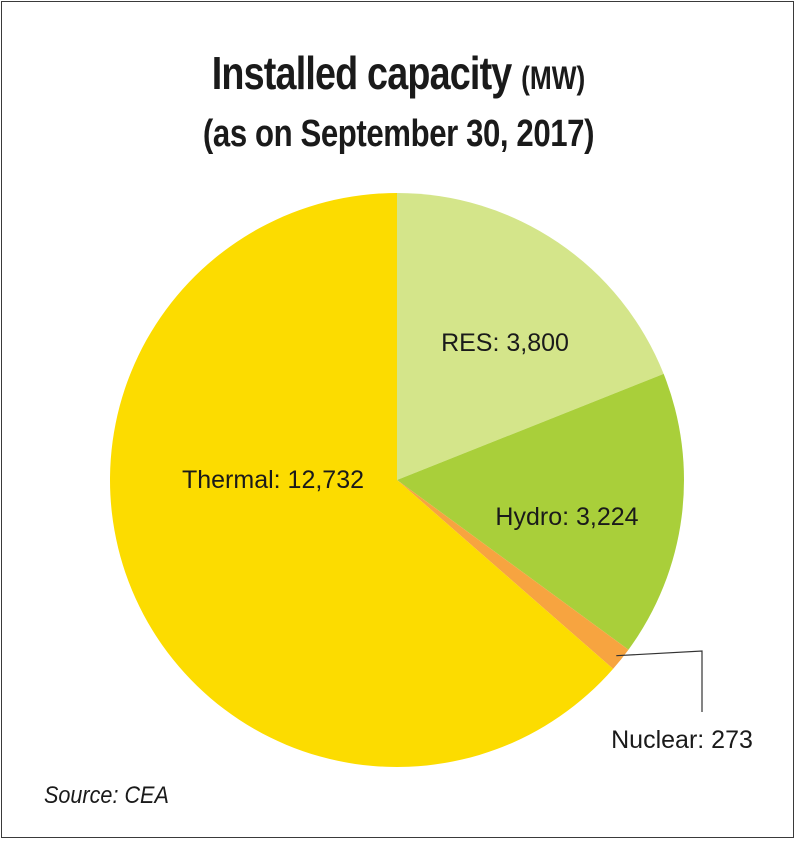 The width and height of the screenshot is (797, 841). What do you see at coordinates (659, 681) in the screenshot?
I see `nuclear-leader-line` at bounding box center [659, 681].